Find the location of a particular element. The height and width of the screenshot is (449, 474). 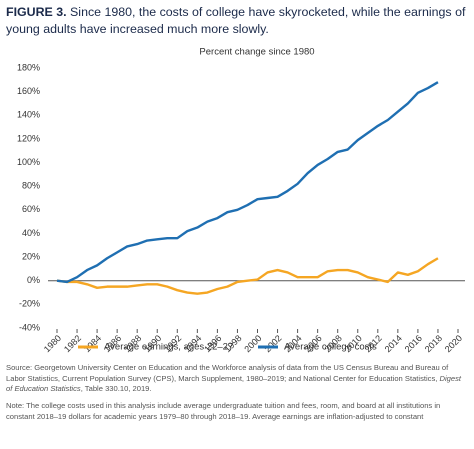

y-tick-label: 40% is located at coordinates (31, 233).